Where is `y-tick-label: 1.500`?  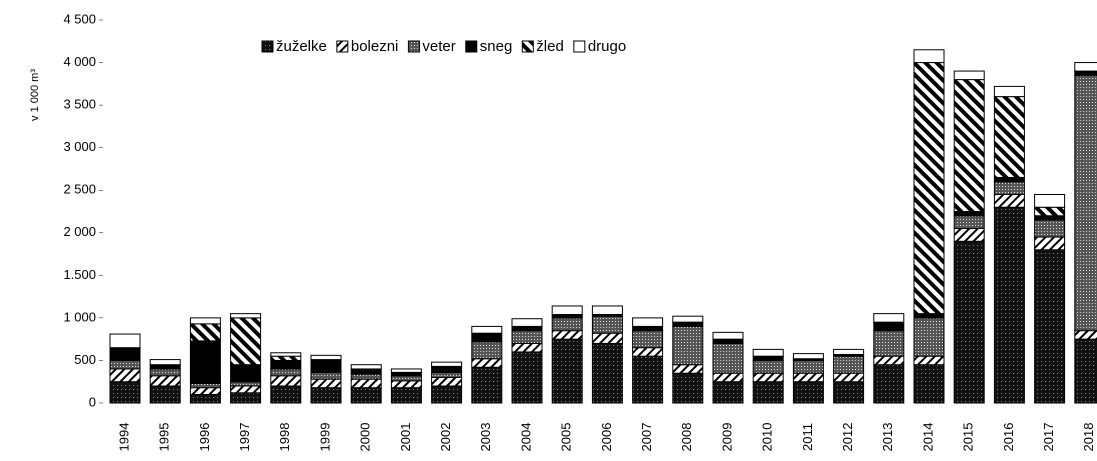 y-tick-label: 1.500 is located at coordinates (79, 274).